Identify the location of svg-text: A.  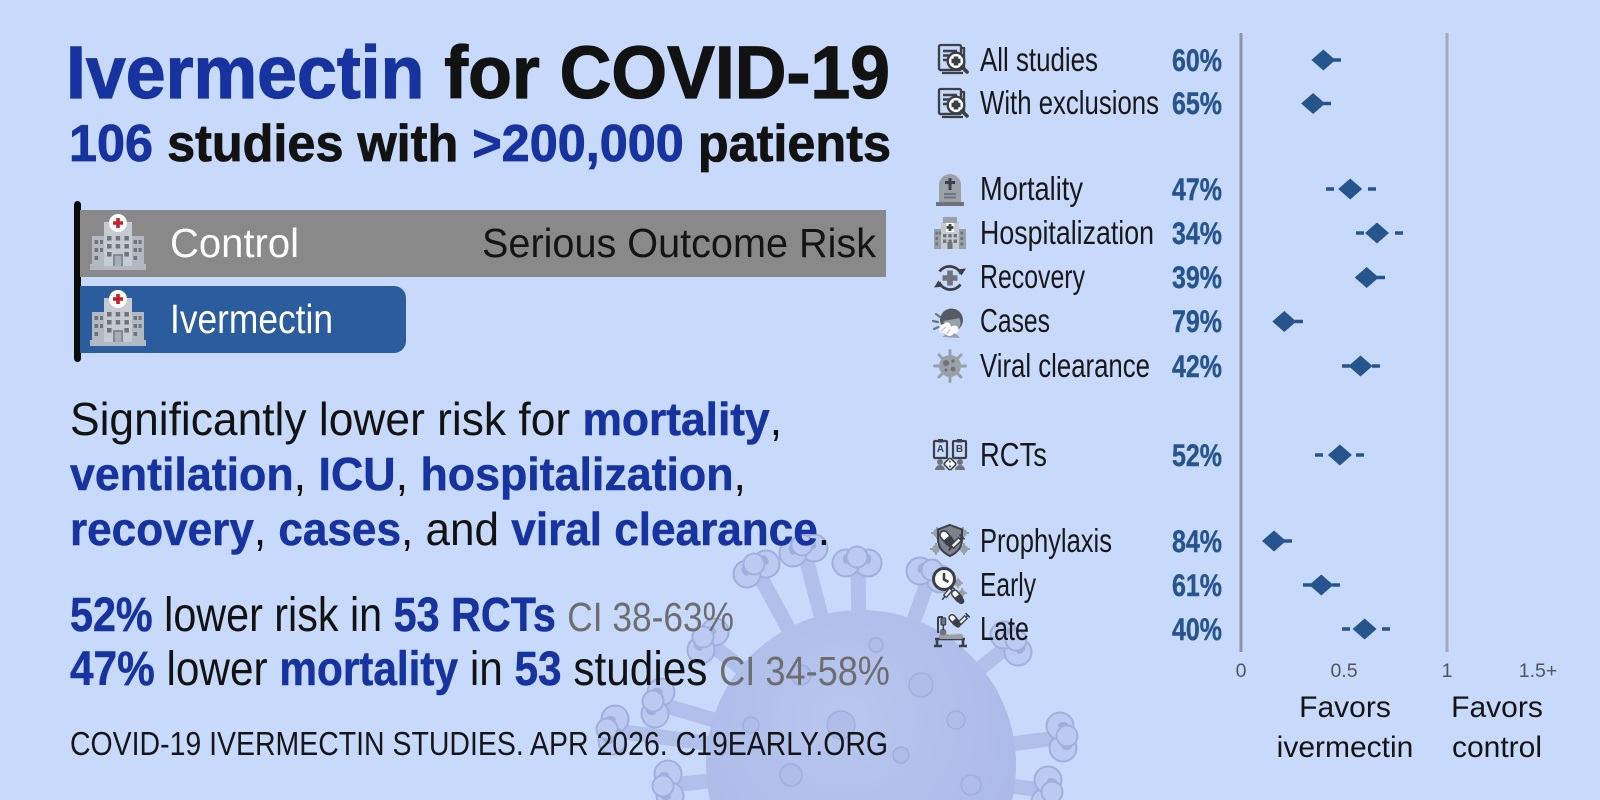
(940, 449).